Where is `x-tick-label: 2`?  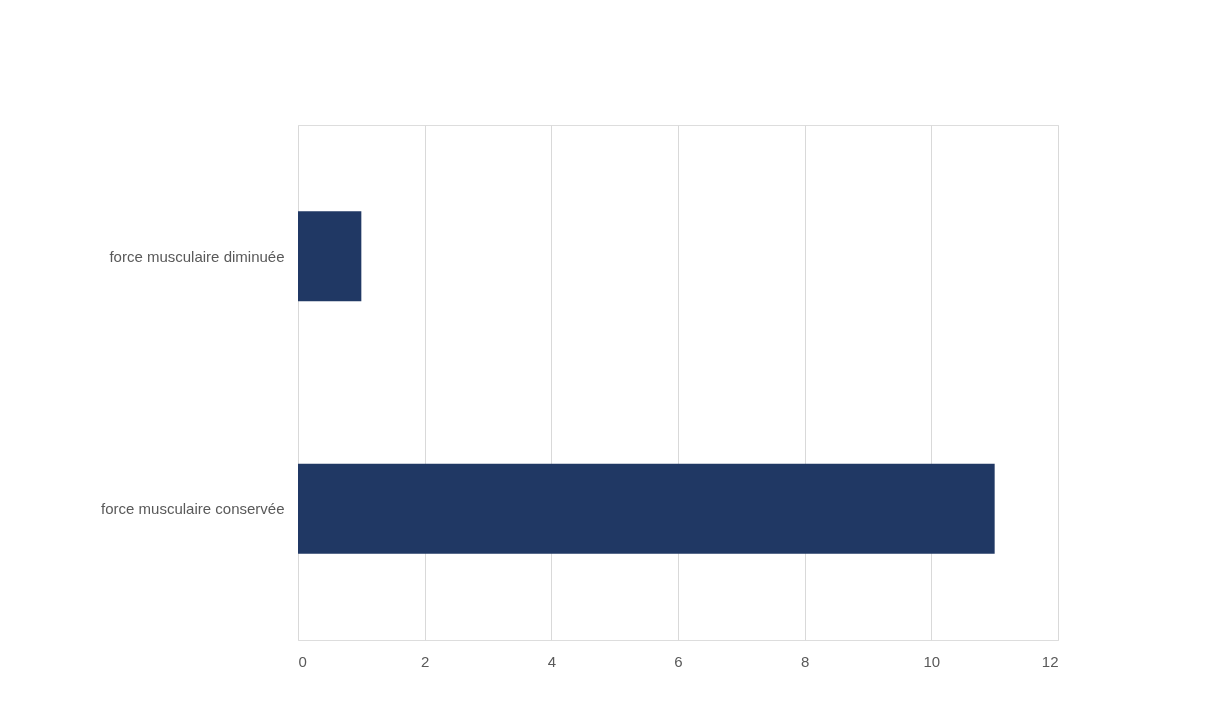 x-tick-label: 2 is located at coordinates (425, 661).